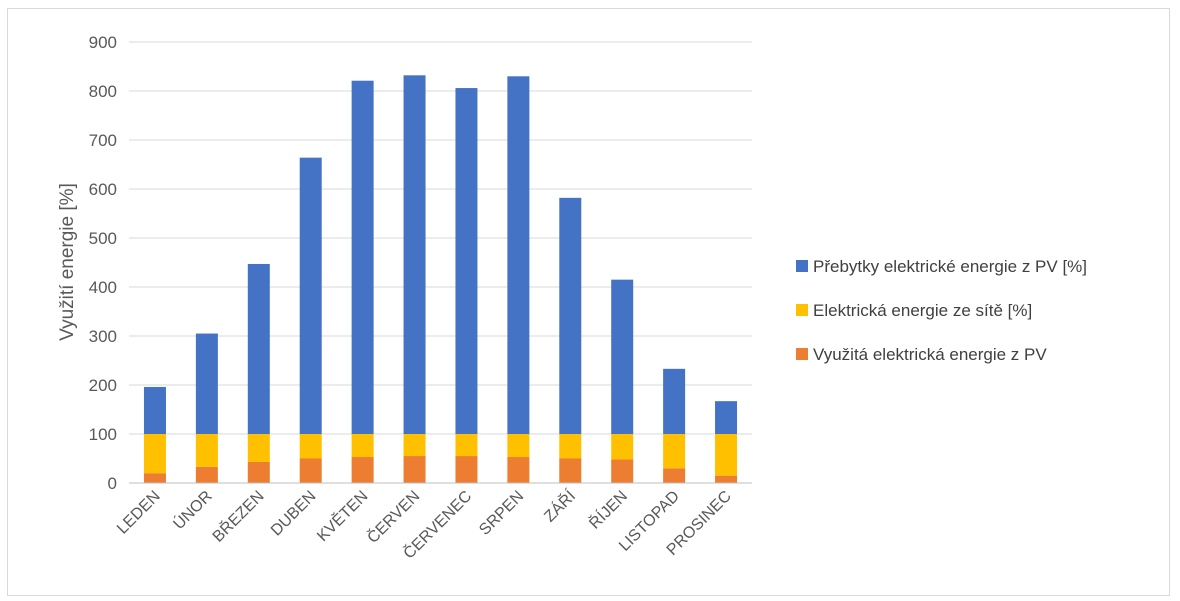 This screenshot has height=601, width=1180. Describe the element at coordinates (674, 451) in the screenshot. I see `bar-segment-listopad-s1` at that location.